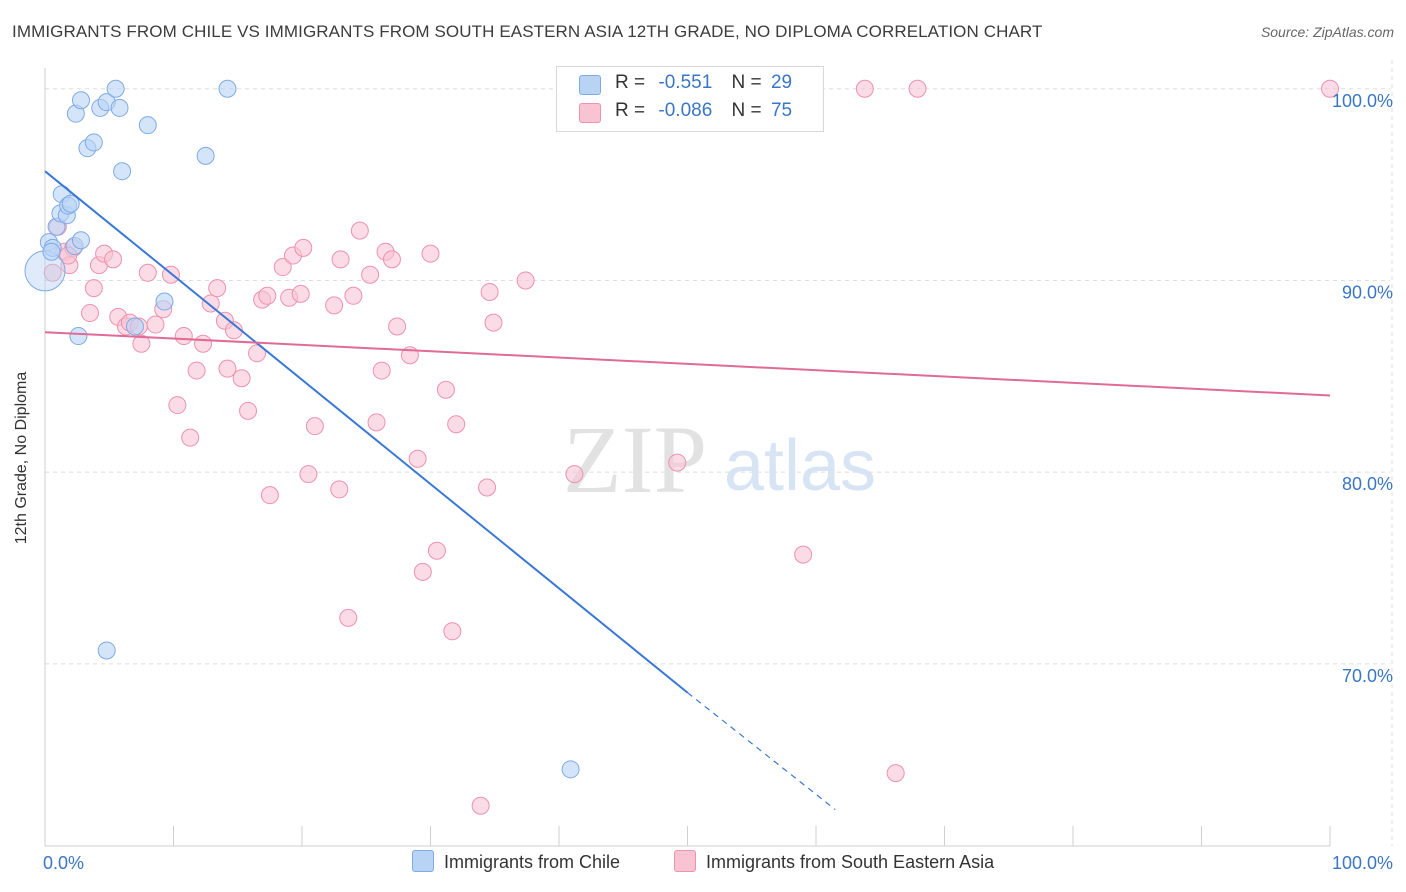 Image resolution: width=1406 pixels, height=892 pixels. I want to click on bottom-legend-label-chile: Immigrants from Chile, so click(532, 862).